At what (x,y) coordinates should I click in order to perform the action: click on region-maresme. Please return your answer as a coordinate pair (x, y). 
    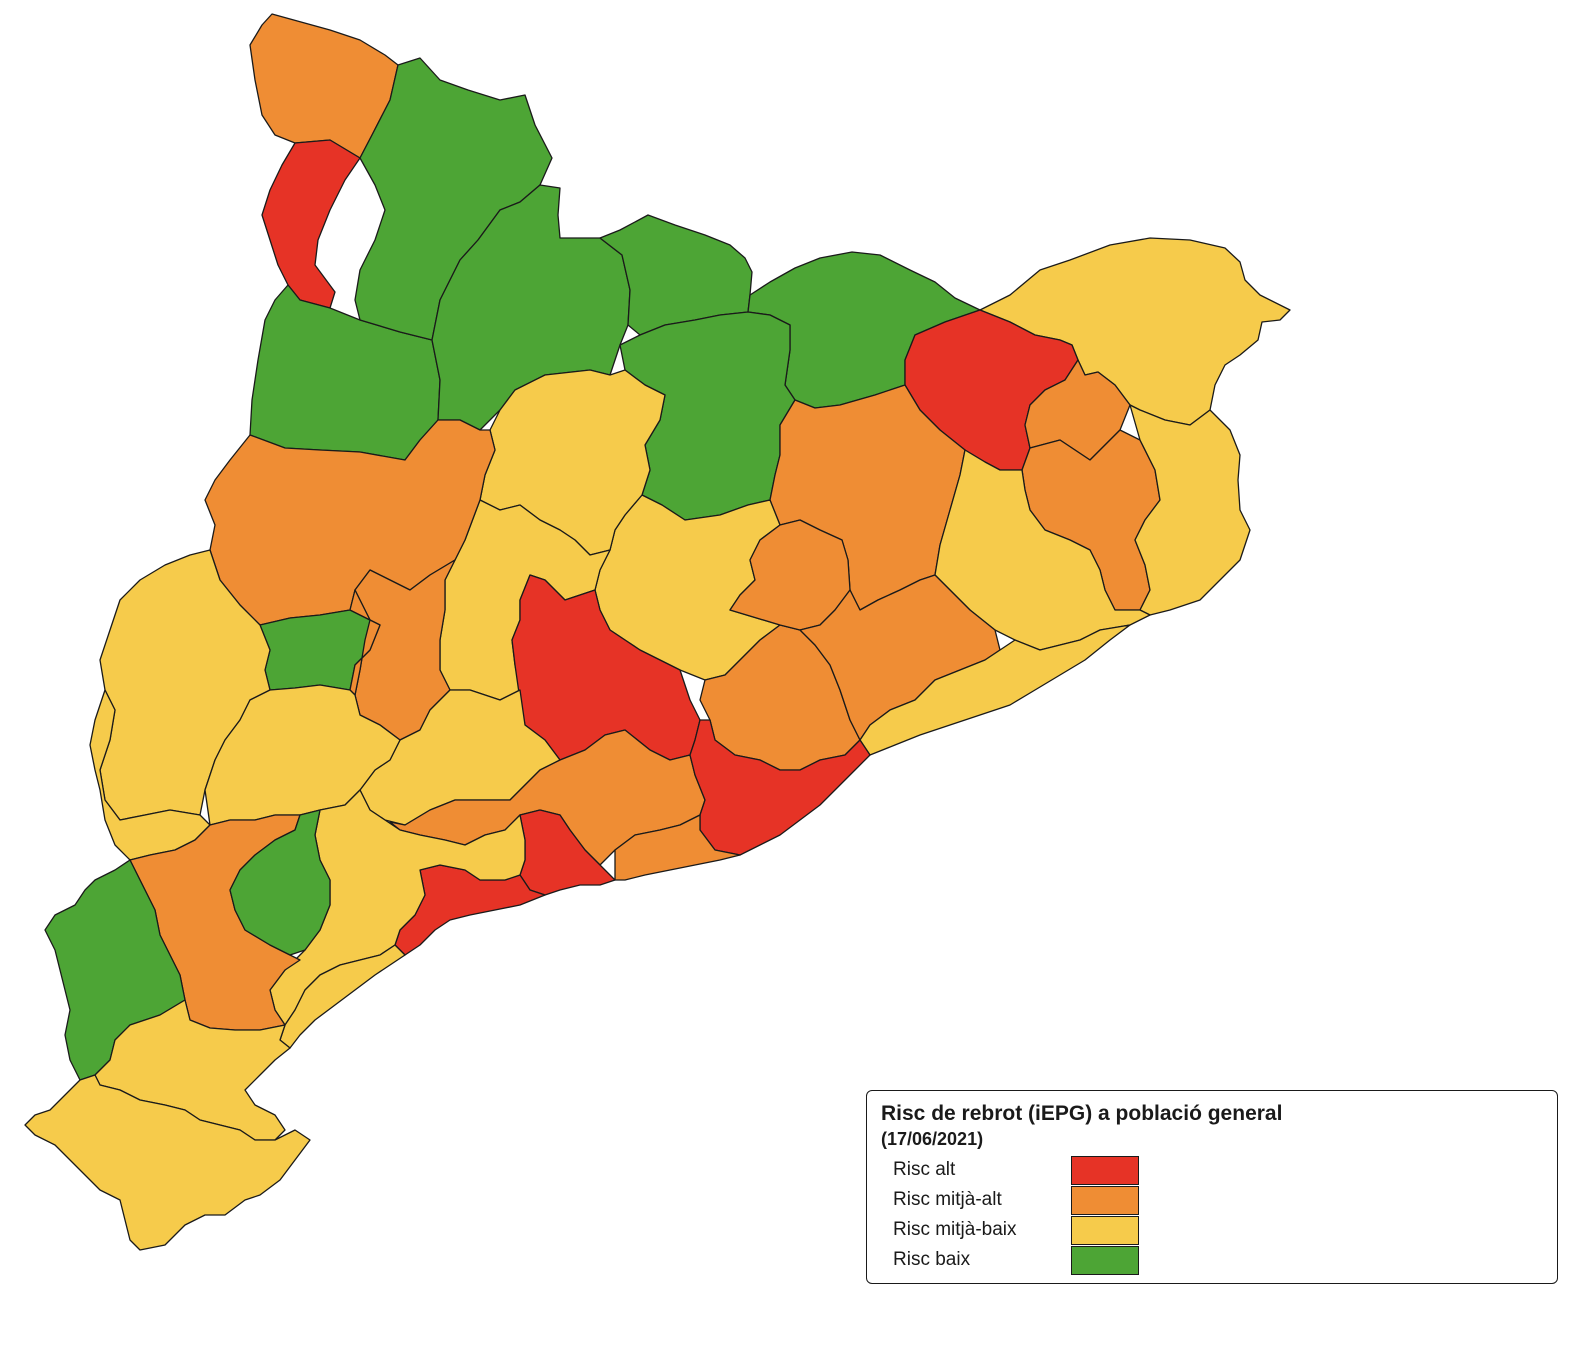
    Looking at the image, I should click on (995, 690).